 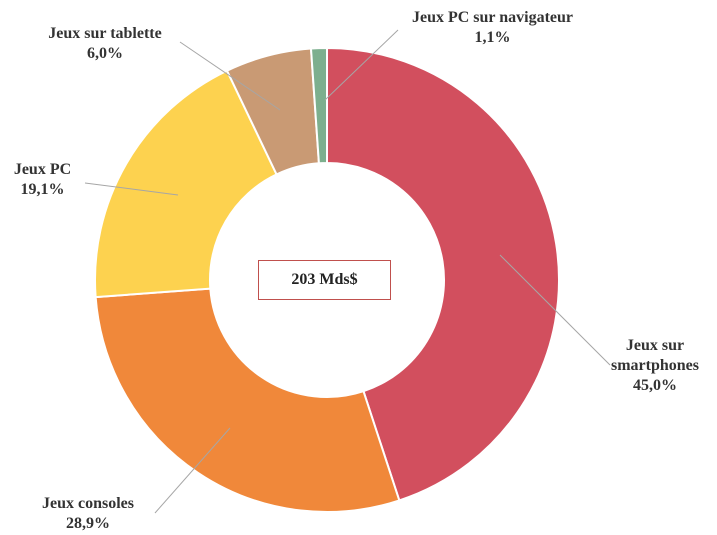 What do you see at coordinates (492, 37) in the screenshot?
I see `value-label: 1,1%` at bounding box center [492, 37].